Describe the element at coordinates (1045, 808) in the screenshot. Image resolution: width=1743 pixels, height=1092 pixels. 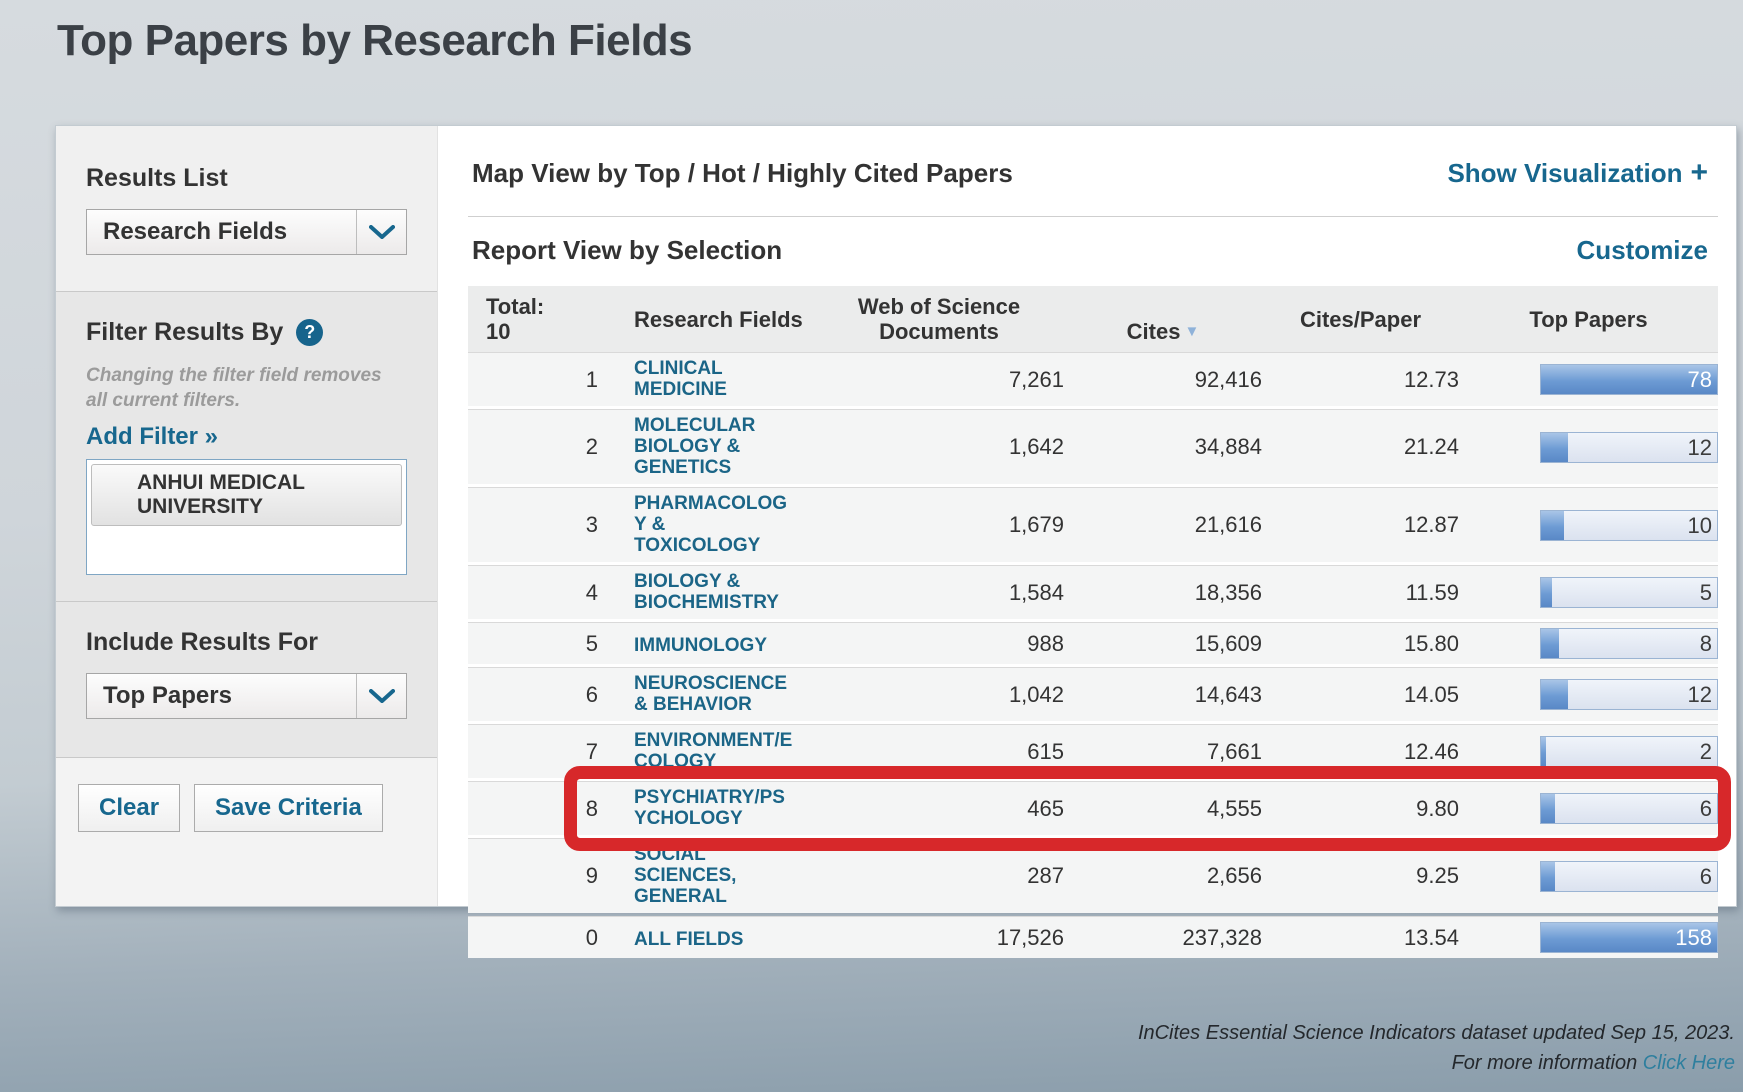
I see `row-wos-documents: 465` at that location.